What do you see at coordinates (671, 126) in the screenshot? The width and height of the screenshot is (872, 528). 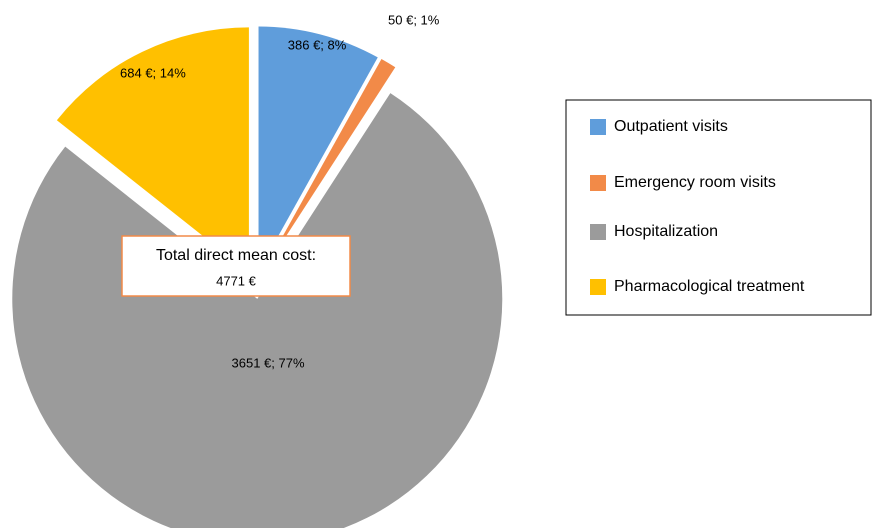 I see `legend-label: Outpatient visits` at bounding box center [671, 126].